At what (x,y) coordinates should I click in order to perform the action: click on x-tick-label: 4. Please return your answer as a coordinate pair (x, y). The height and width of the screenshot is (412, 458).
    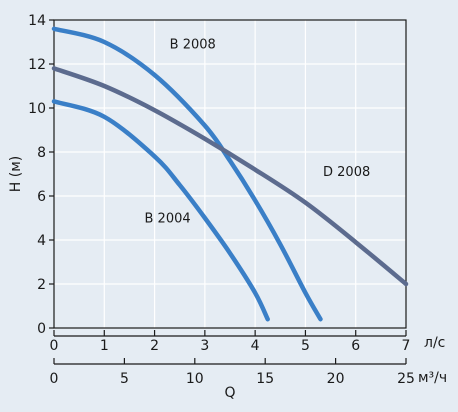
    Looking at the image, I should click on (255, 346).